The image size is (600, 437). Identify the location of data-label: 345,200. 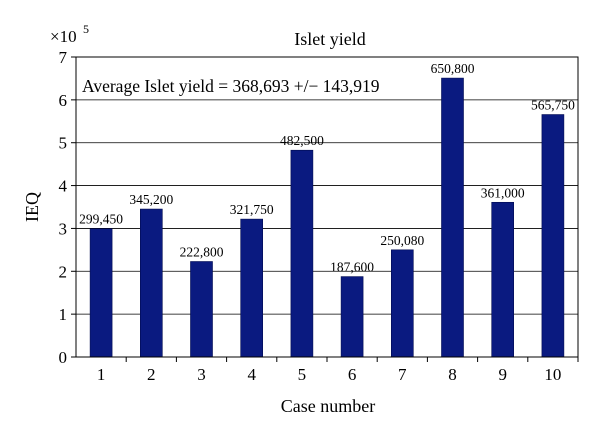
(151, 199).